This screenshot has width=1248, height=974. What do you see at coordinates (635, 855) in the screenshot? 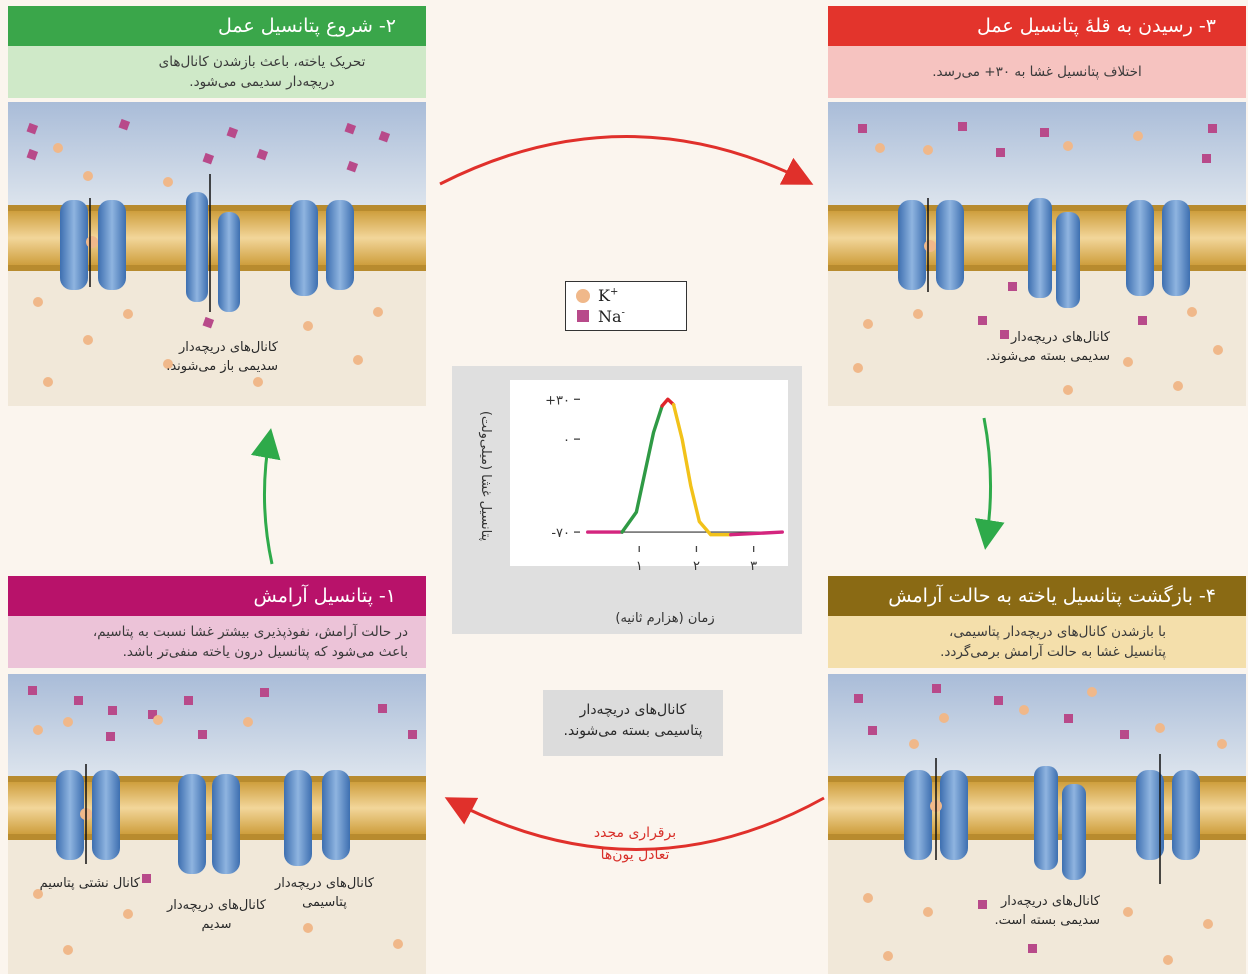
I see `note-line: تعادل یون‌ها` at bounding box center [635, 855].